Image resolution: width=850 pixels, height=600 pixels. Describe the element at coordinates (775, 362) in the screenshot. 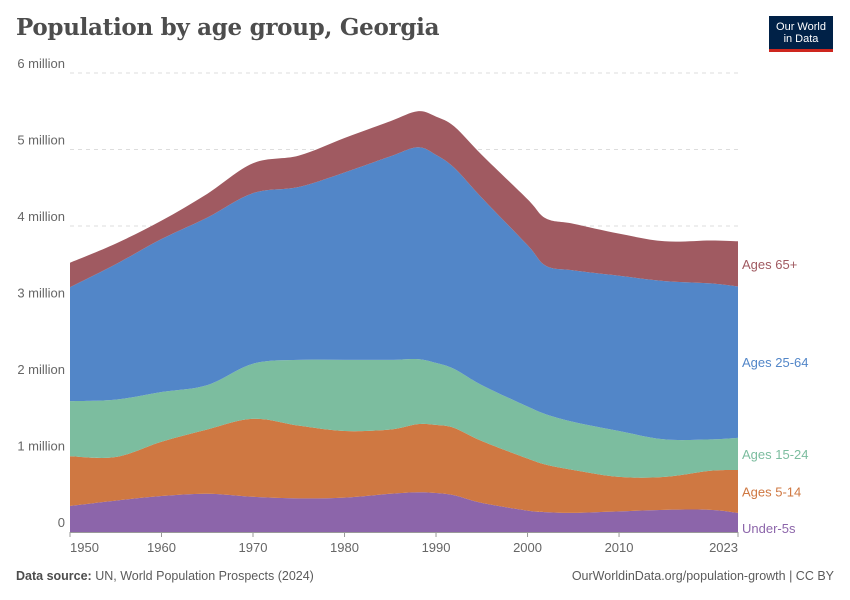

I see `series-label-ages-25-64: Ages 25-64` at that location.